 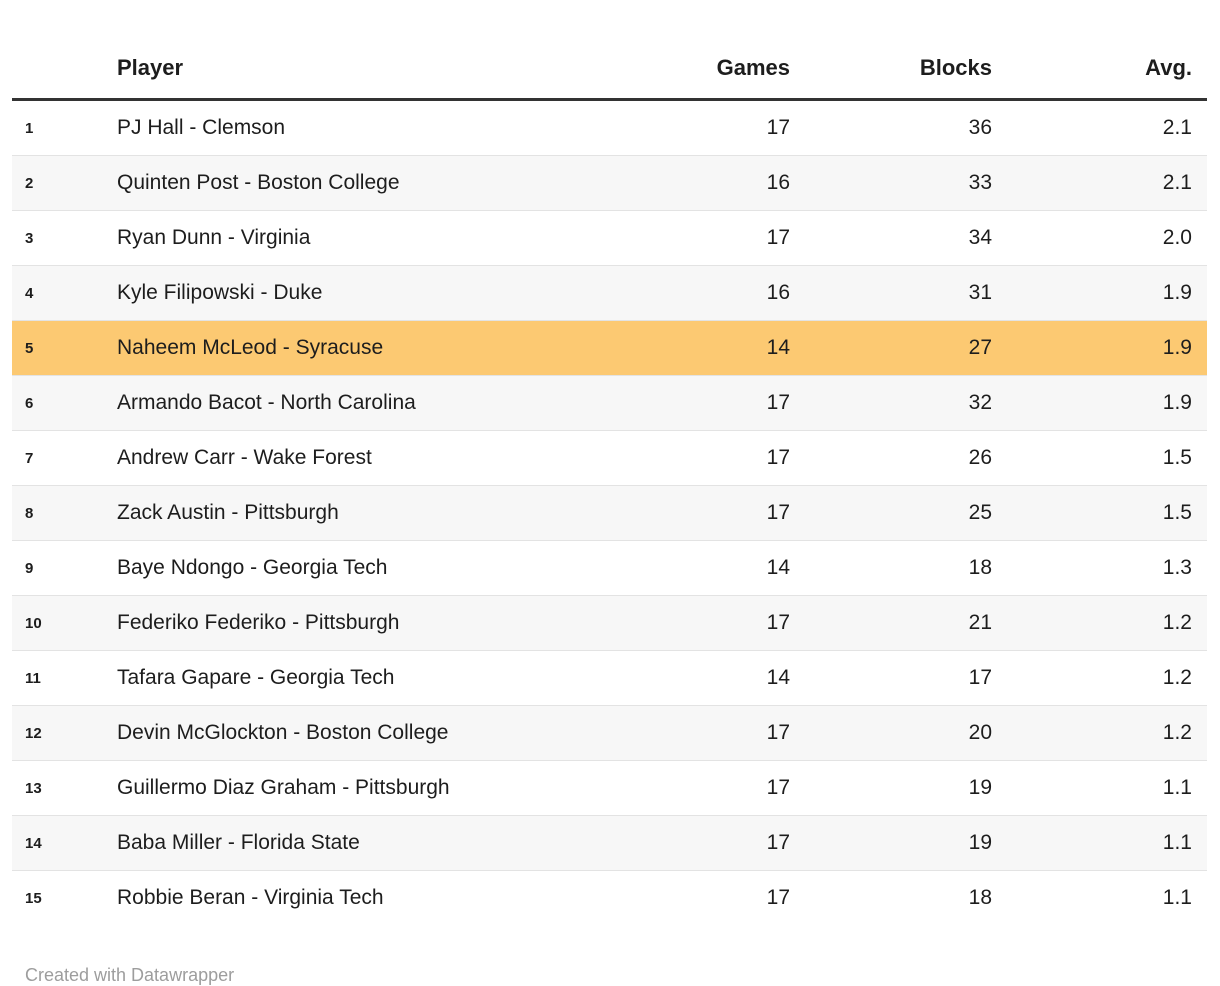 What do you see at coordinates (64, 678) in the screenshot?
I see `rank-cell: 11` at bounding box center [64, 678].